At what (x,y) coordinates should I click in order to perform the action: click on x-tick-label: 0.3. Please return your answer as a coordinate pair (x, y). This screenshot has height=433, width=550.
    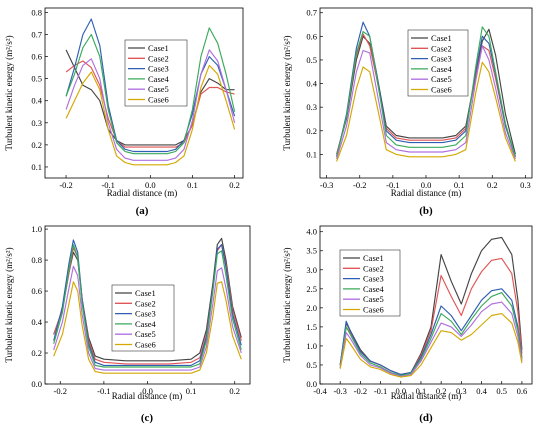
    Looking at the image, I should click on (525, 185).